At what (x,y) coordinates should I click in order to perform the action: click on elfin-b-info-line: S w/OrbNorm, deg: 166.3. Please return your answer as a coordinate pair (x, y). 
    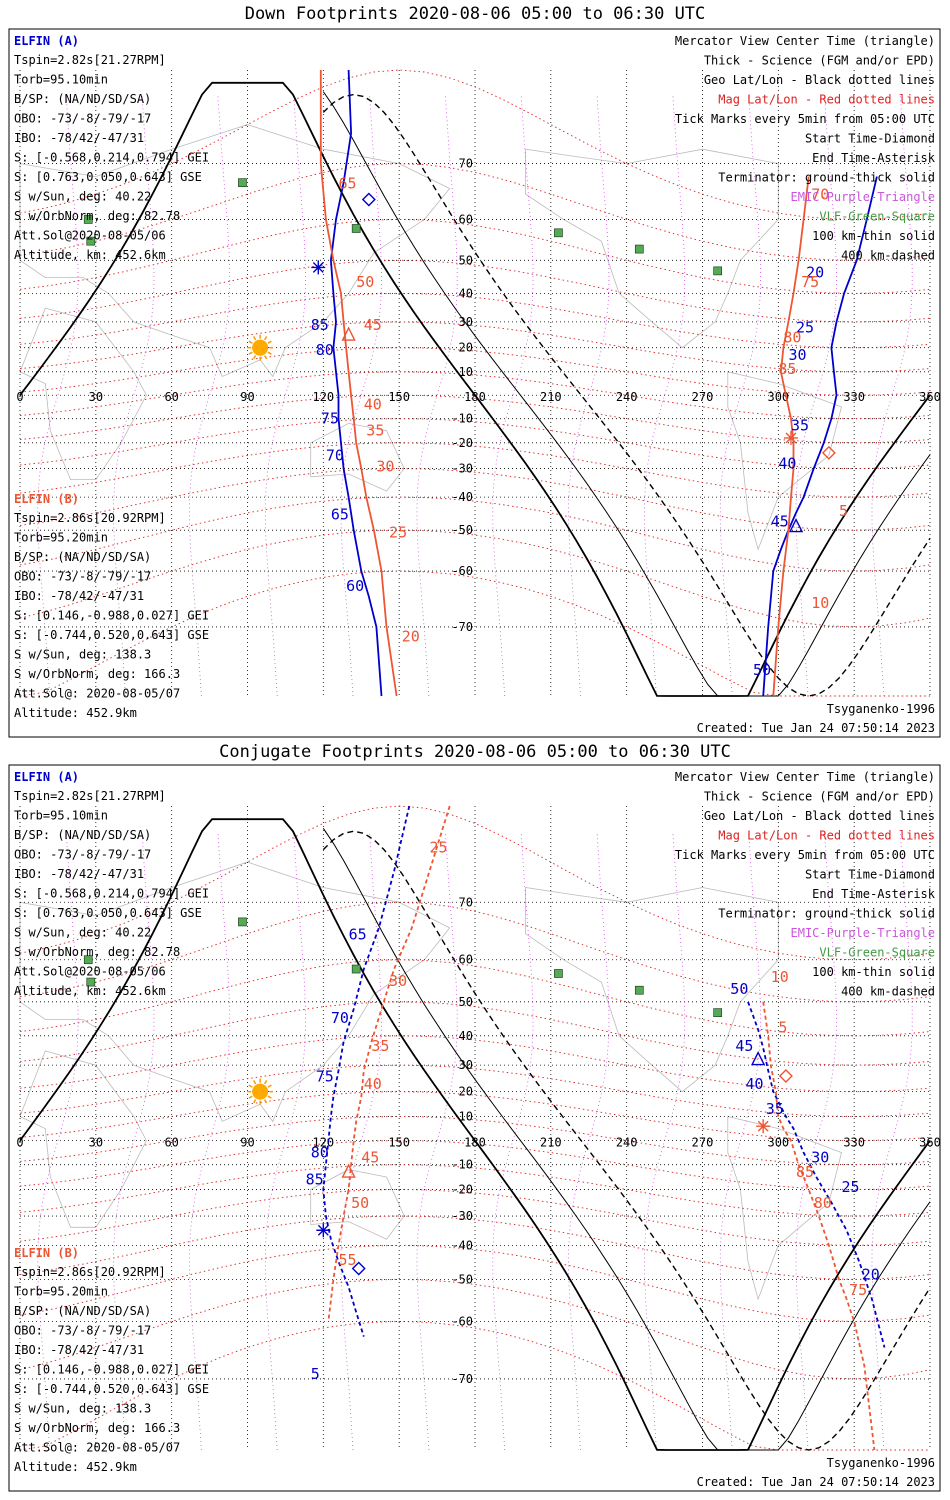
    Looking at the image, I should click on (97, 674).